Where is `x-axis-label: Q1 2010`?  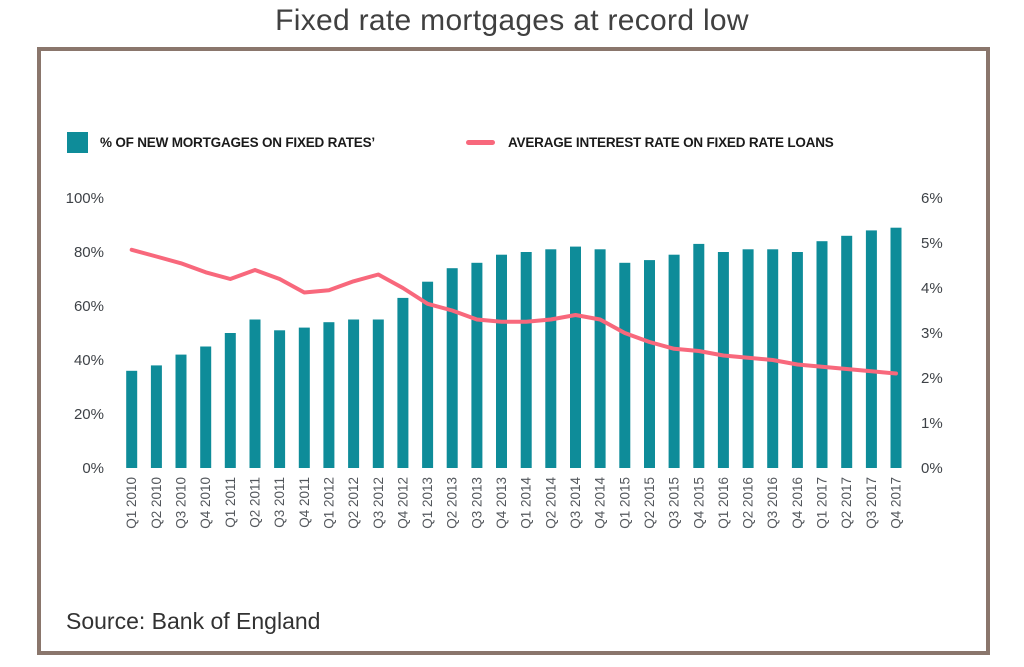 x-axis-label: Q1 2010 is located at coordinates (131, 503).